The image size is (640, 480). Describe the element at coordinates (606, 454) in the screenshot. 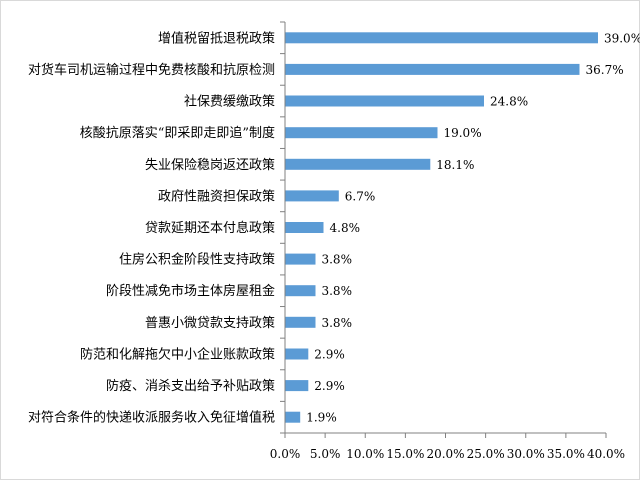

I see `x-tick-label: 40.0%` at that location.